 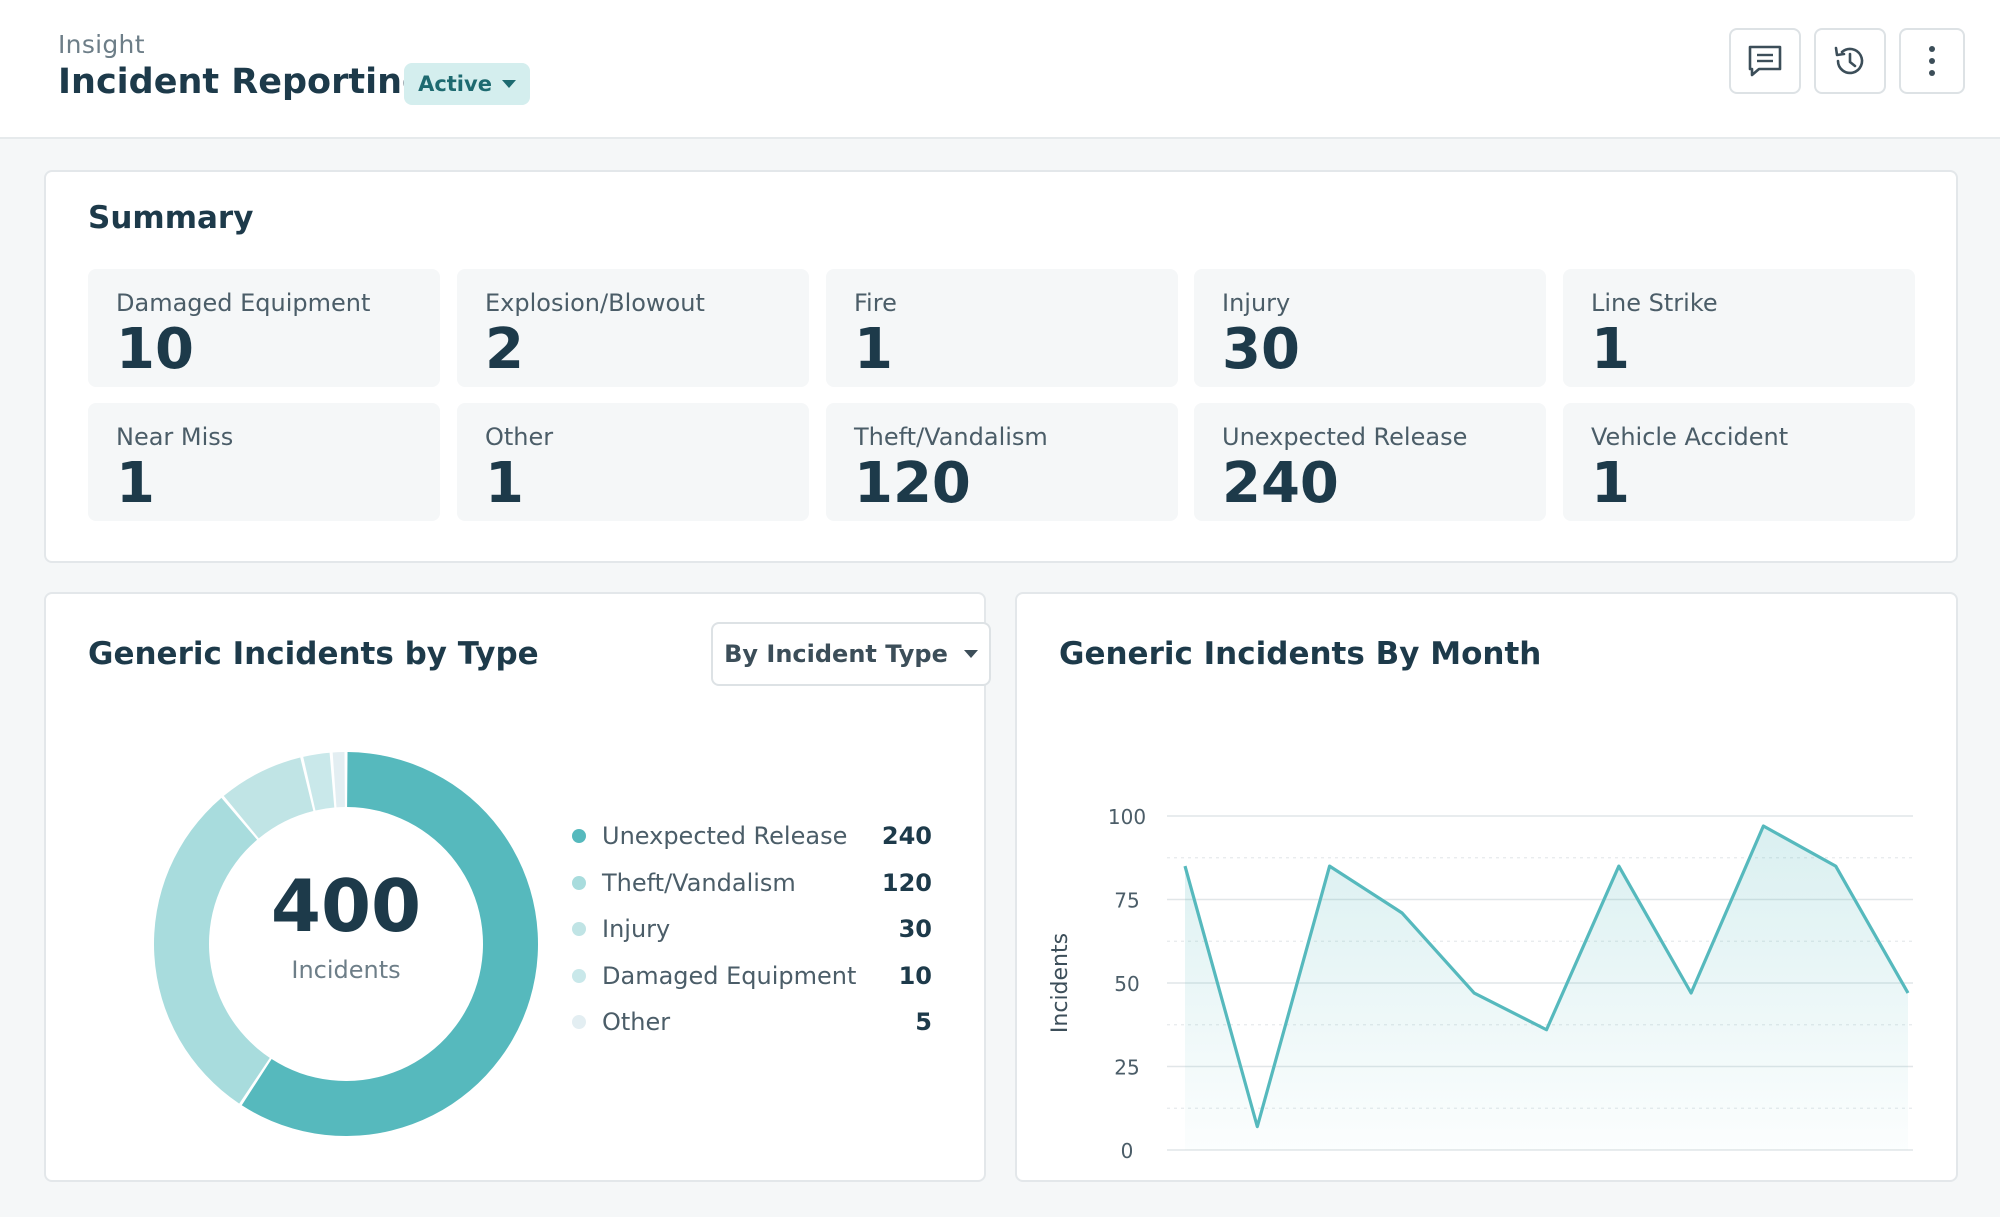 What do you see at coordinates (1330, 866) in the screenshot?
I see `data-point-mar` at bounding box center [1330, 866].